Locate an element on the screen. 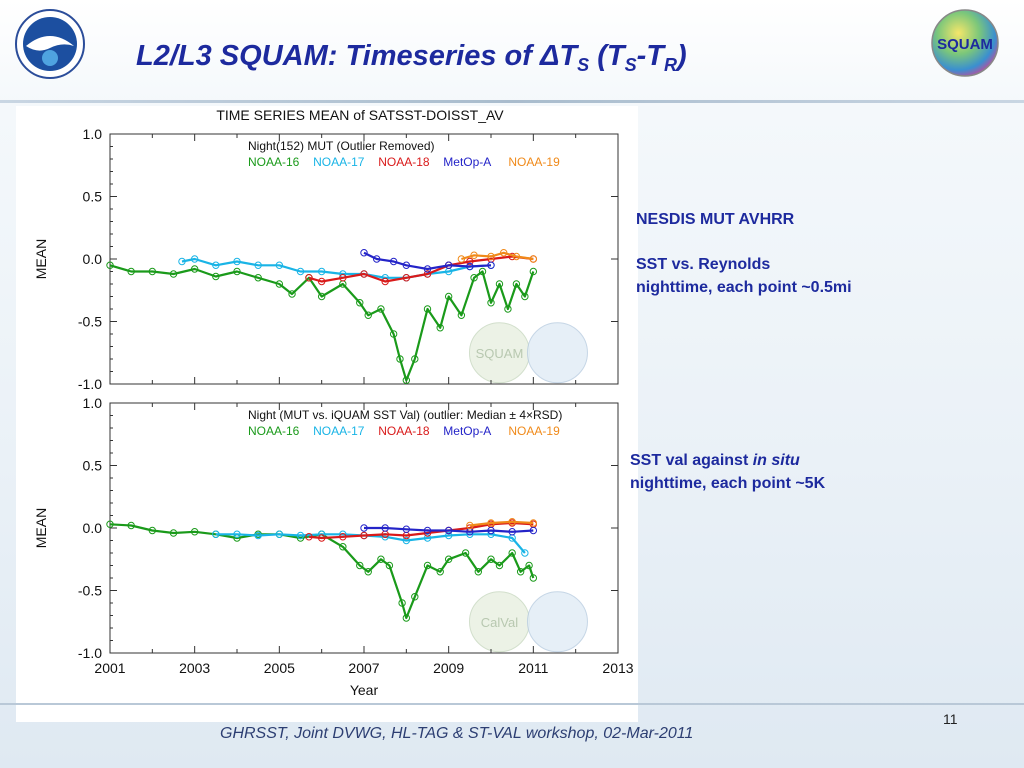 The width and height of the screenshot is (1024, 768). x-tick-label: 2003 is located at coordinates (194, 668).